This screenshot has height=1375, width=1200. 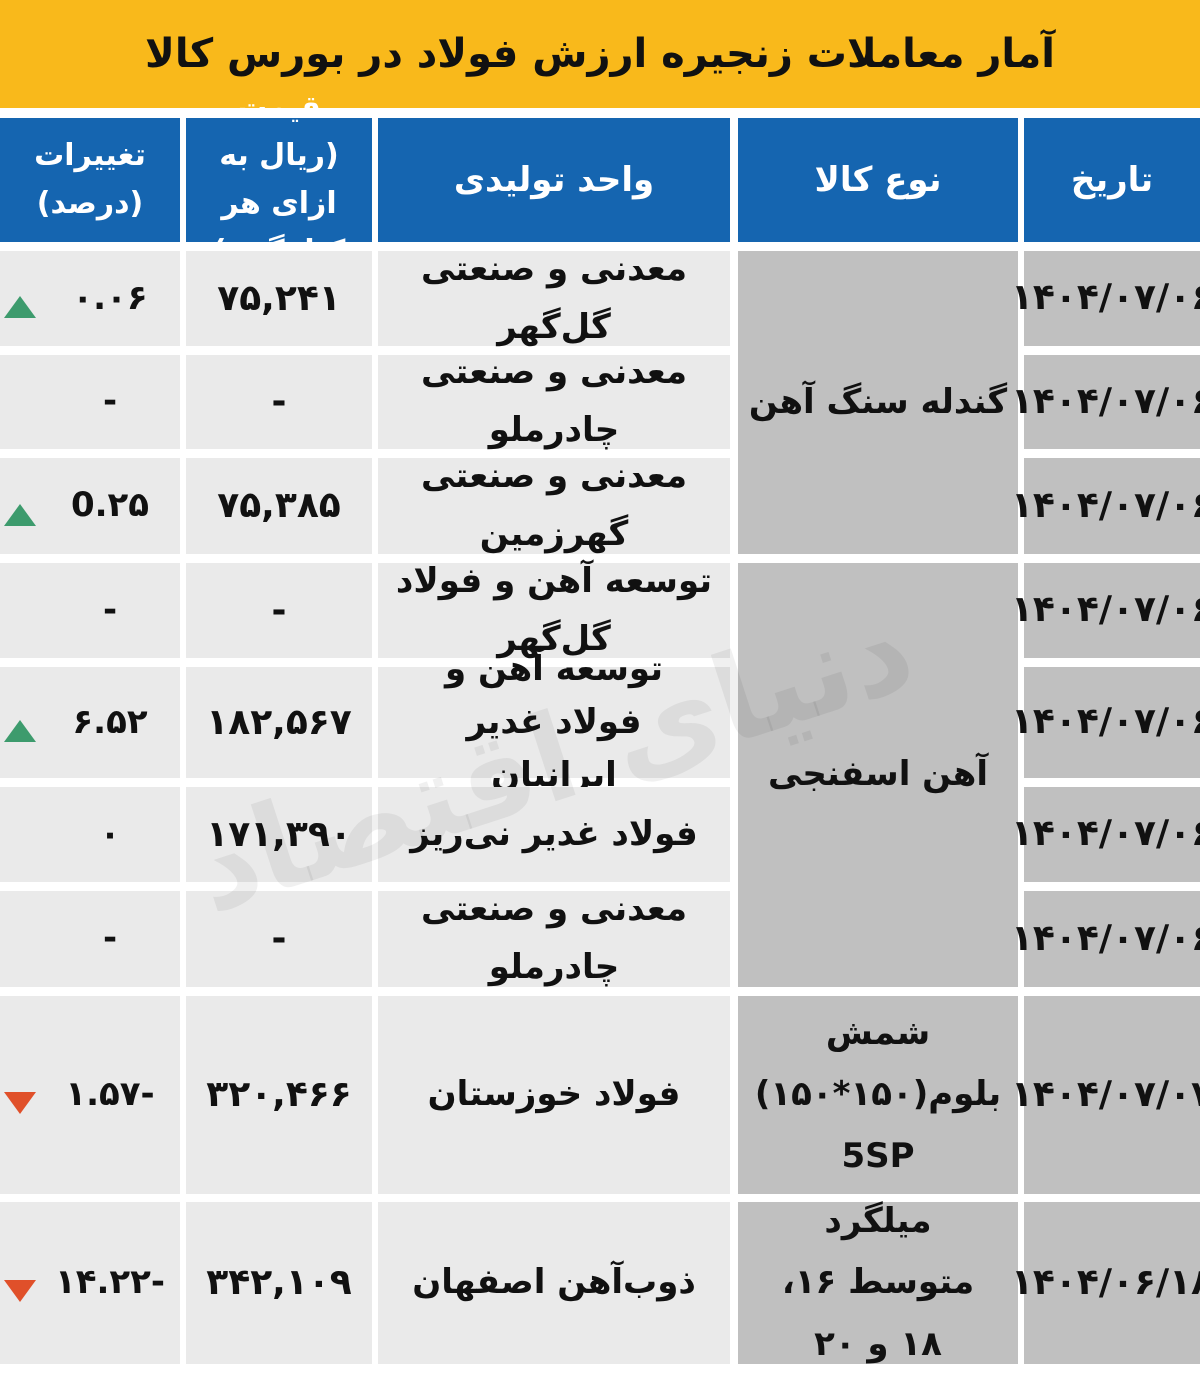 I want to click on table-row-9-price: ۳۴۲,۱۰۹, so click(x=279, y=1283).